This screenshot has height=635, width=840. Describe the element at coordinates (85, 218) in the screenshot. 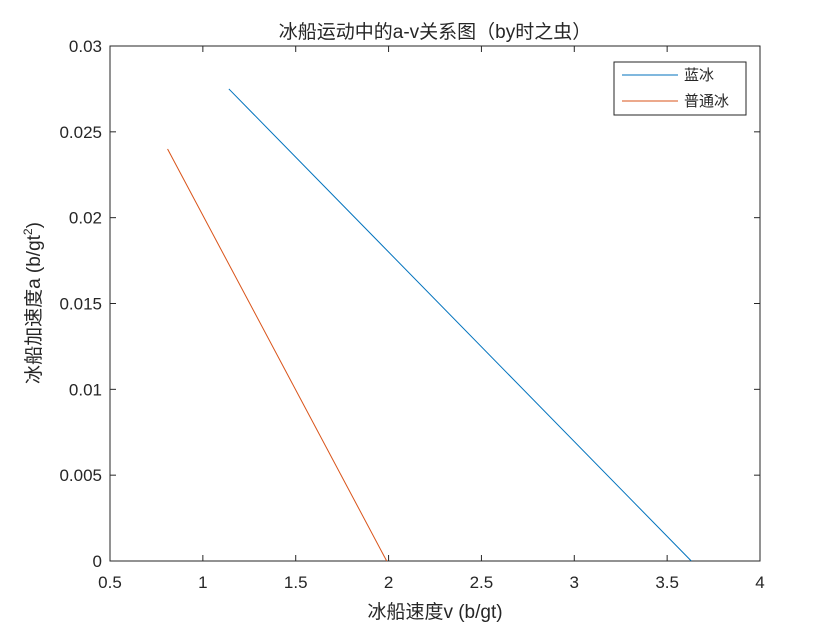

I see `y-tick-label: 0.02` at that location.